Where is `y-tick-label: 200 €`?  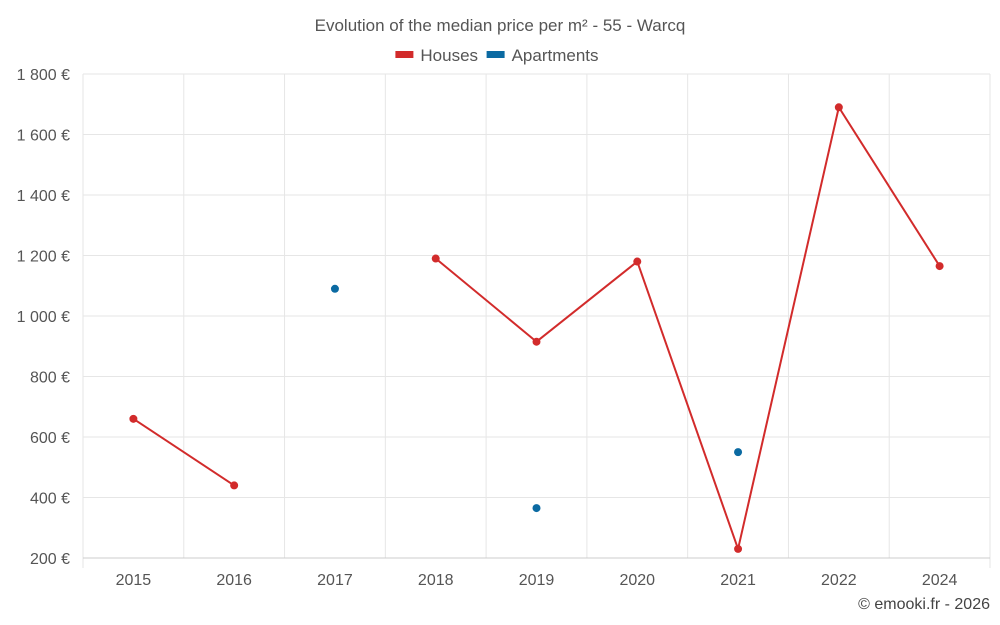 y-tick-label: 200 € is located at coordinates (50, 559).